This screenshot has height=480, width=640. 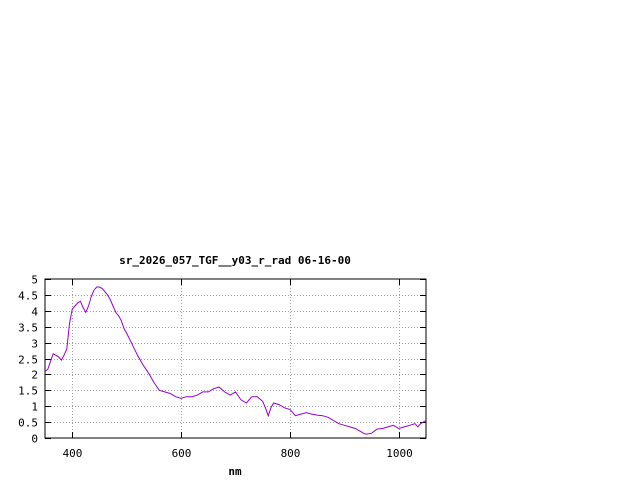 What do you see at coordinates (34, 439) in the screenshot?
I see `y-tick-label: 0` at bounding box center [34, 439].